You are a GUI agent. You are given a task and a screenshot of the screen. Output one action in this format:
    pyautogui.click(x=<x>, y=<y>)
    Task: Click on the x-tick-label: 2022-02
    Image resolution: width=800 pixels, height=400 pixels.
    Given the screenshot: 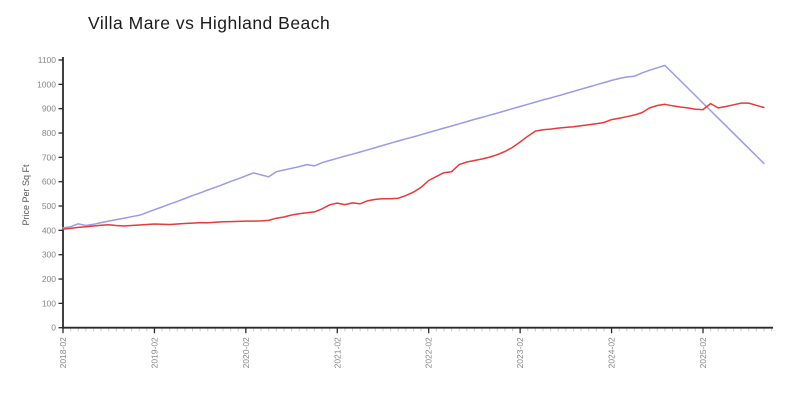 What is the action you would take?
    pyautogui.click(x=429, y=352)
    